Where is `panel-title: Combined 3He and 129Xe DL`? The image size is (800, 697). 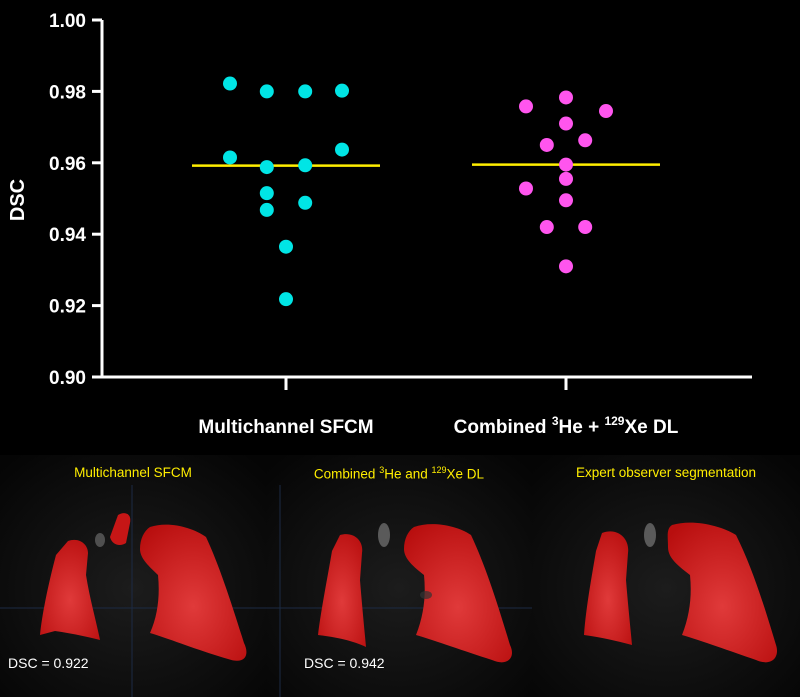
panel-title: Combined 3He and 129Xe DL is located at coordinates (399, 473).